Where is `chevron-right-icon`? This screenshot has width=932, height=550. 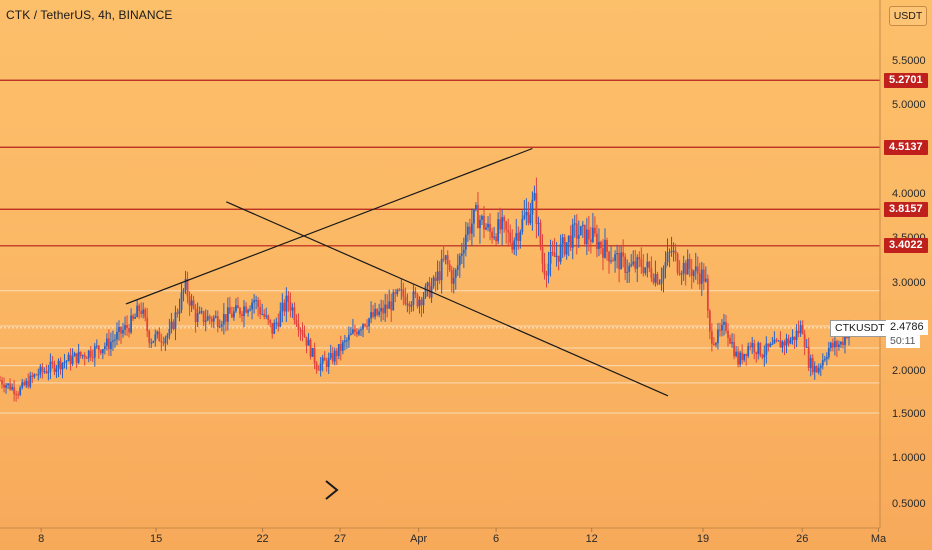 chevron-right-icon is located at coordinates (332, 490).